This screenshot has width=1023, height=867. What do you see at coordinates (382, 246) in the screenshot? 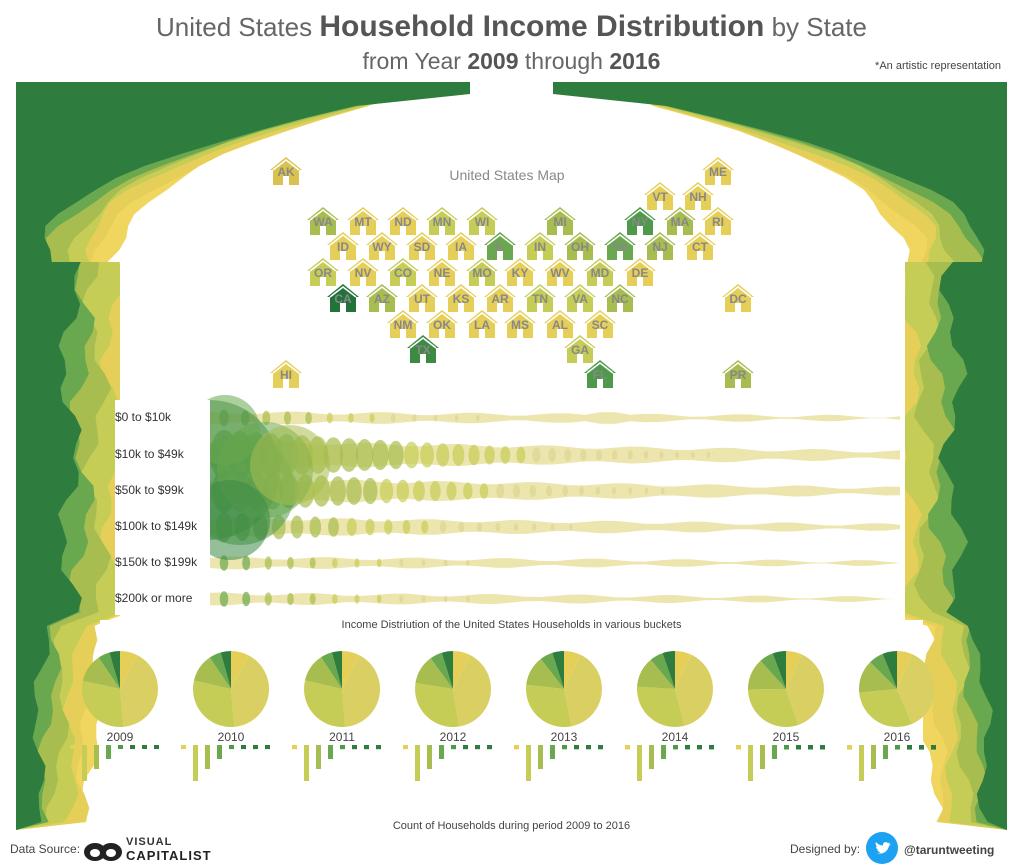
I see `state-house-wy: WY` at bounding box center [382, 246].